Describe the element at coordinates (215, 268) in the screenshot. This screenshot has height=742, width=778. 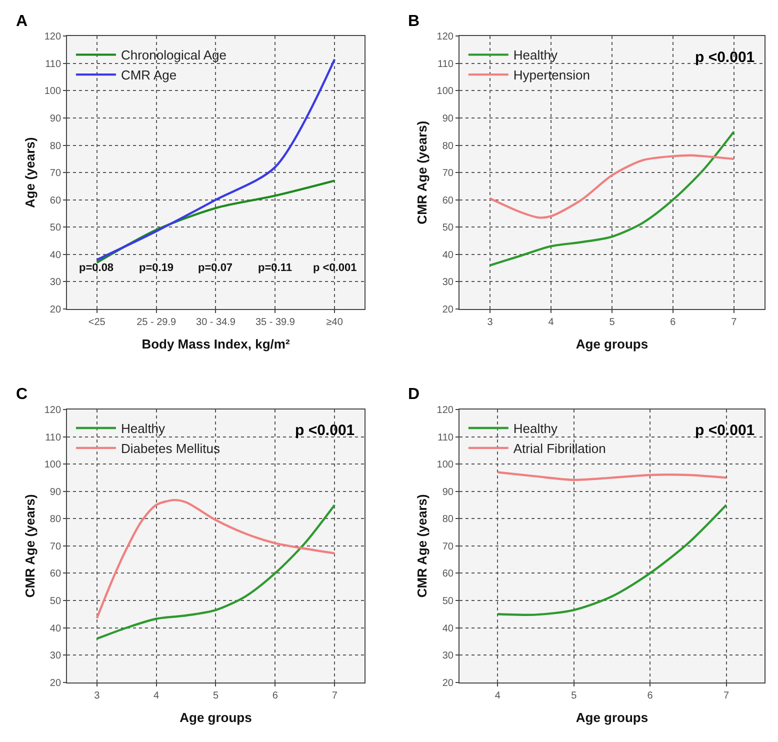
I see `annotation: p=0.07` at that location.